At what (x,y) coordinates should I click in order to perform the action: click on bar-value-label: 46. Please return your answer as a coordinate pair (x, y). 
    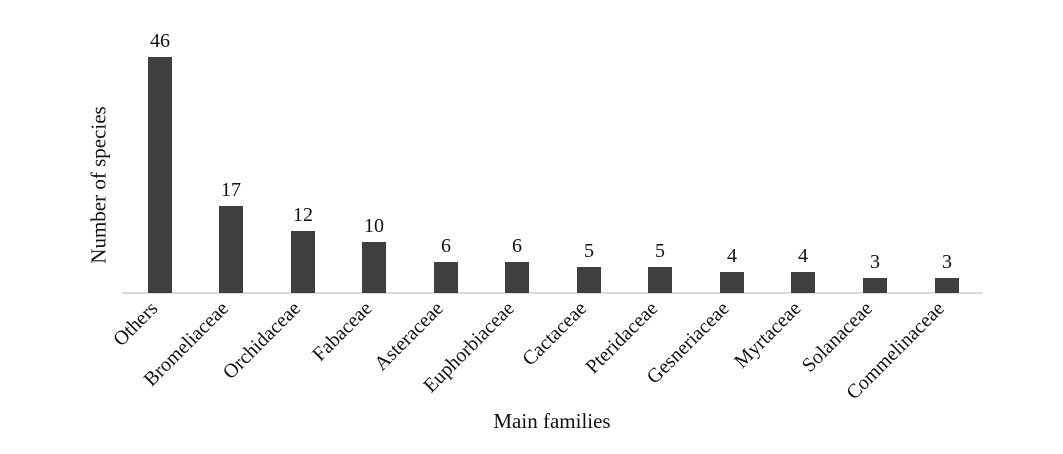
    Looking at the image, I should click on (160, 41).